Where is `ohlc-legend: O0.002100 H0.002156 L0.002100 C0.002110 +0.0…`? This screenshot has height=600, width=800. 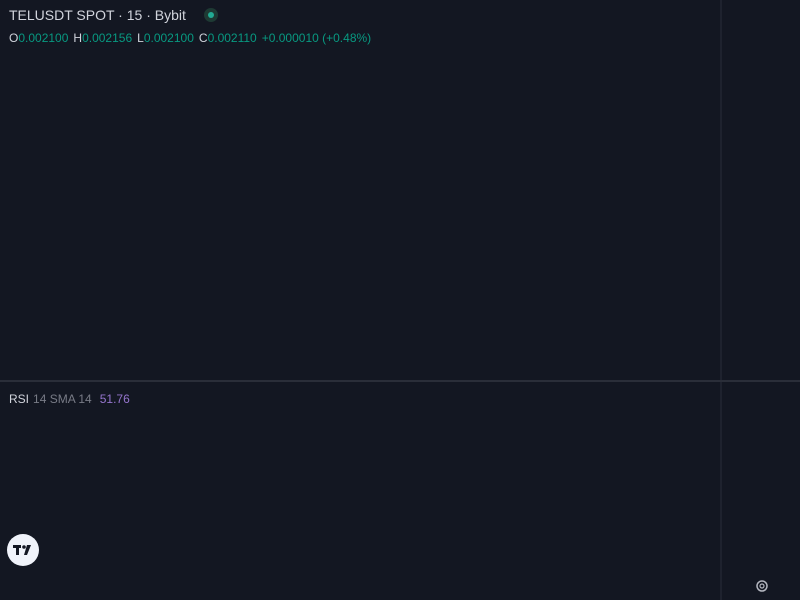 ohlc-legend: O0.002100 H0.002156 L0.002100 C0.002110 +0.0… is located at coordinates (192, 38).